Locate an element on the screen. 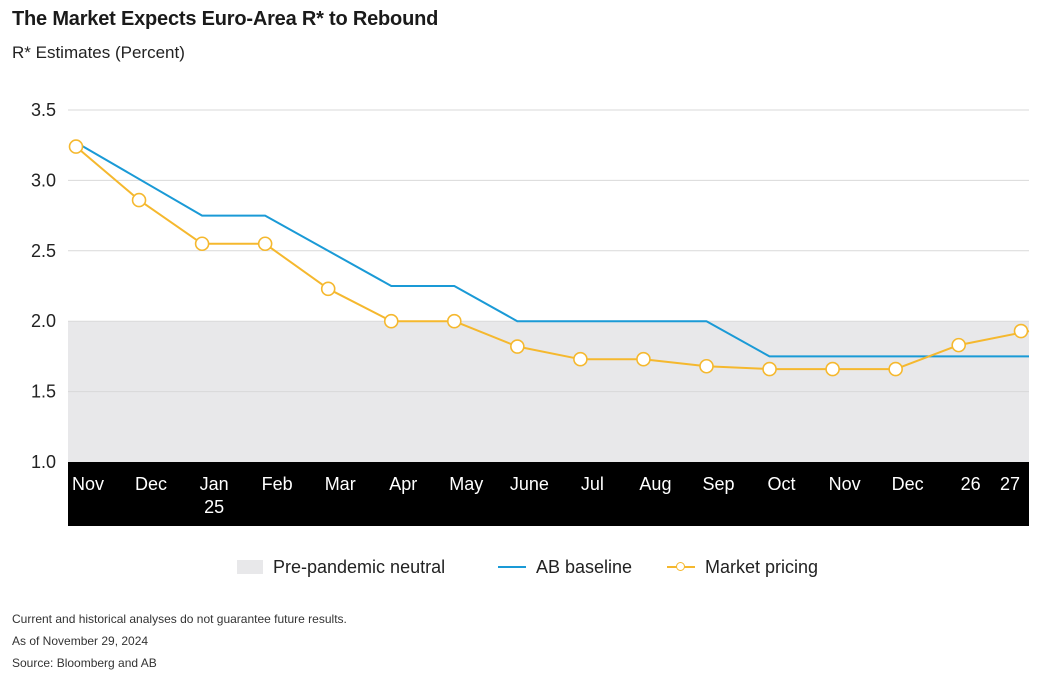 This screenshot has width=1056, height=690. y-tick-label: 3.0 is located at coordinates (43, 180).